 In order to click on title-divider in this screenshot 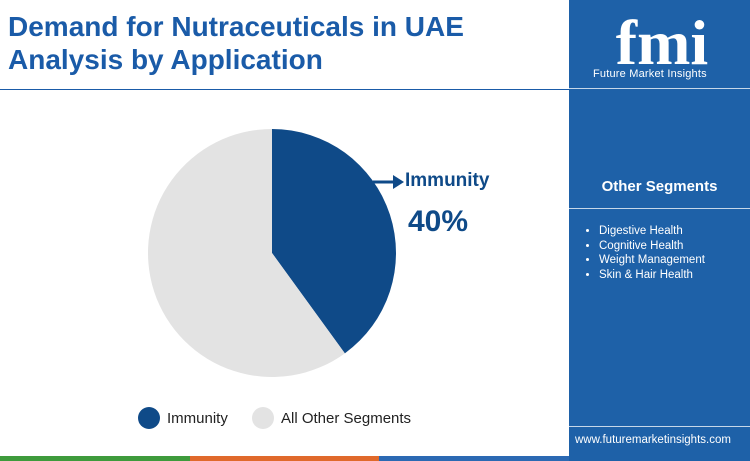, I will do `click(284, 89)`.